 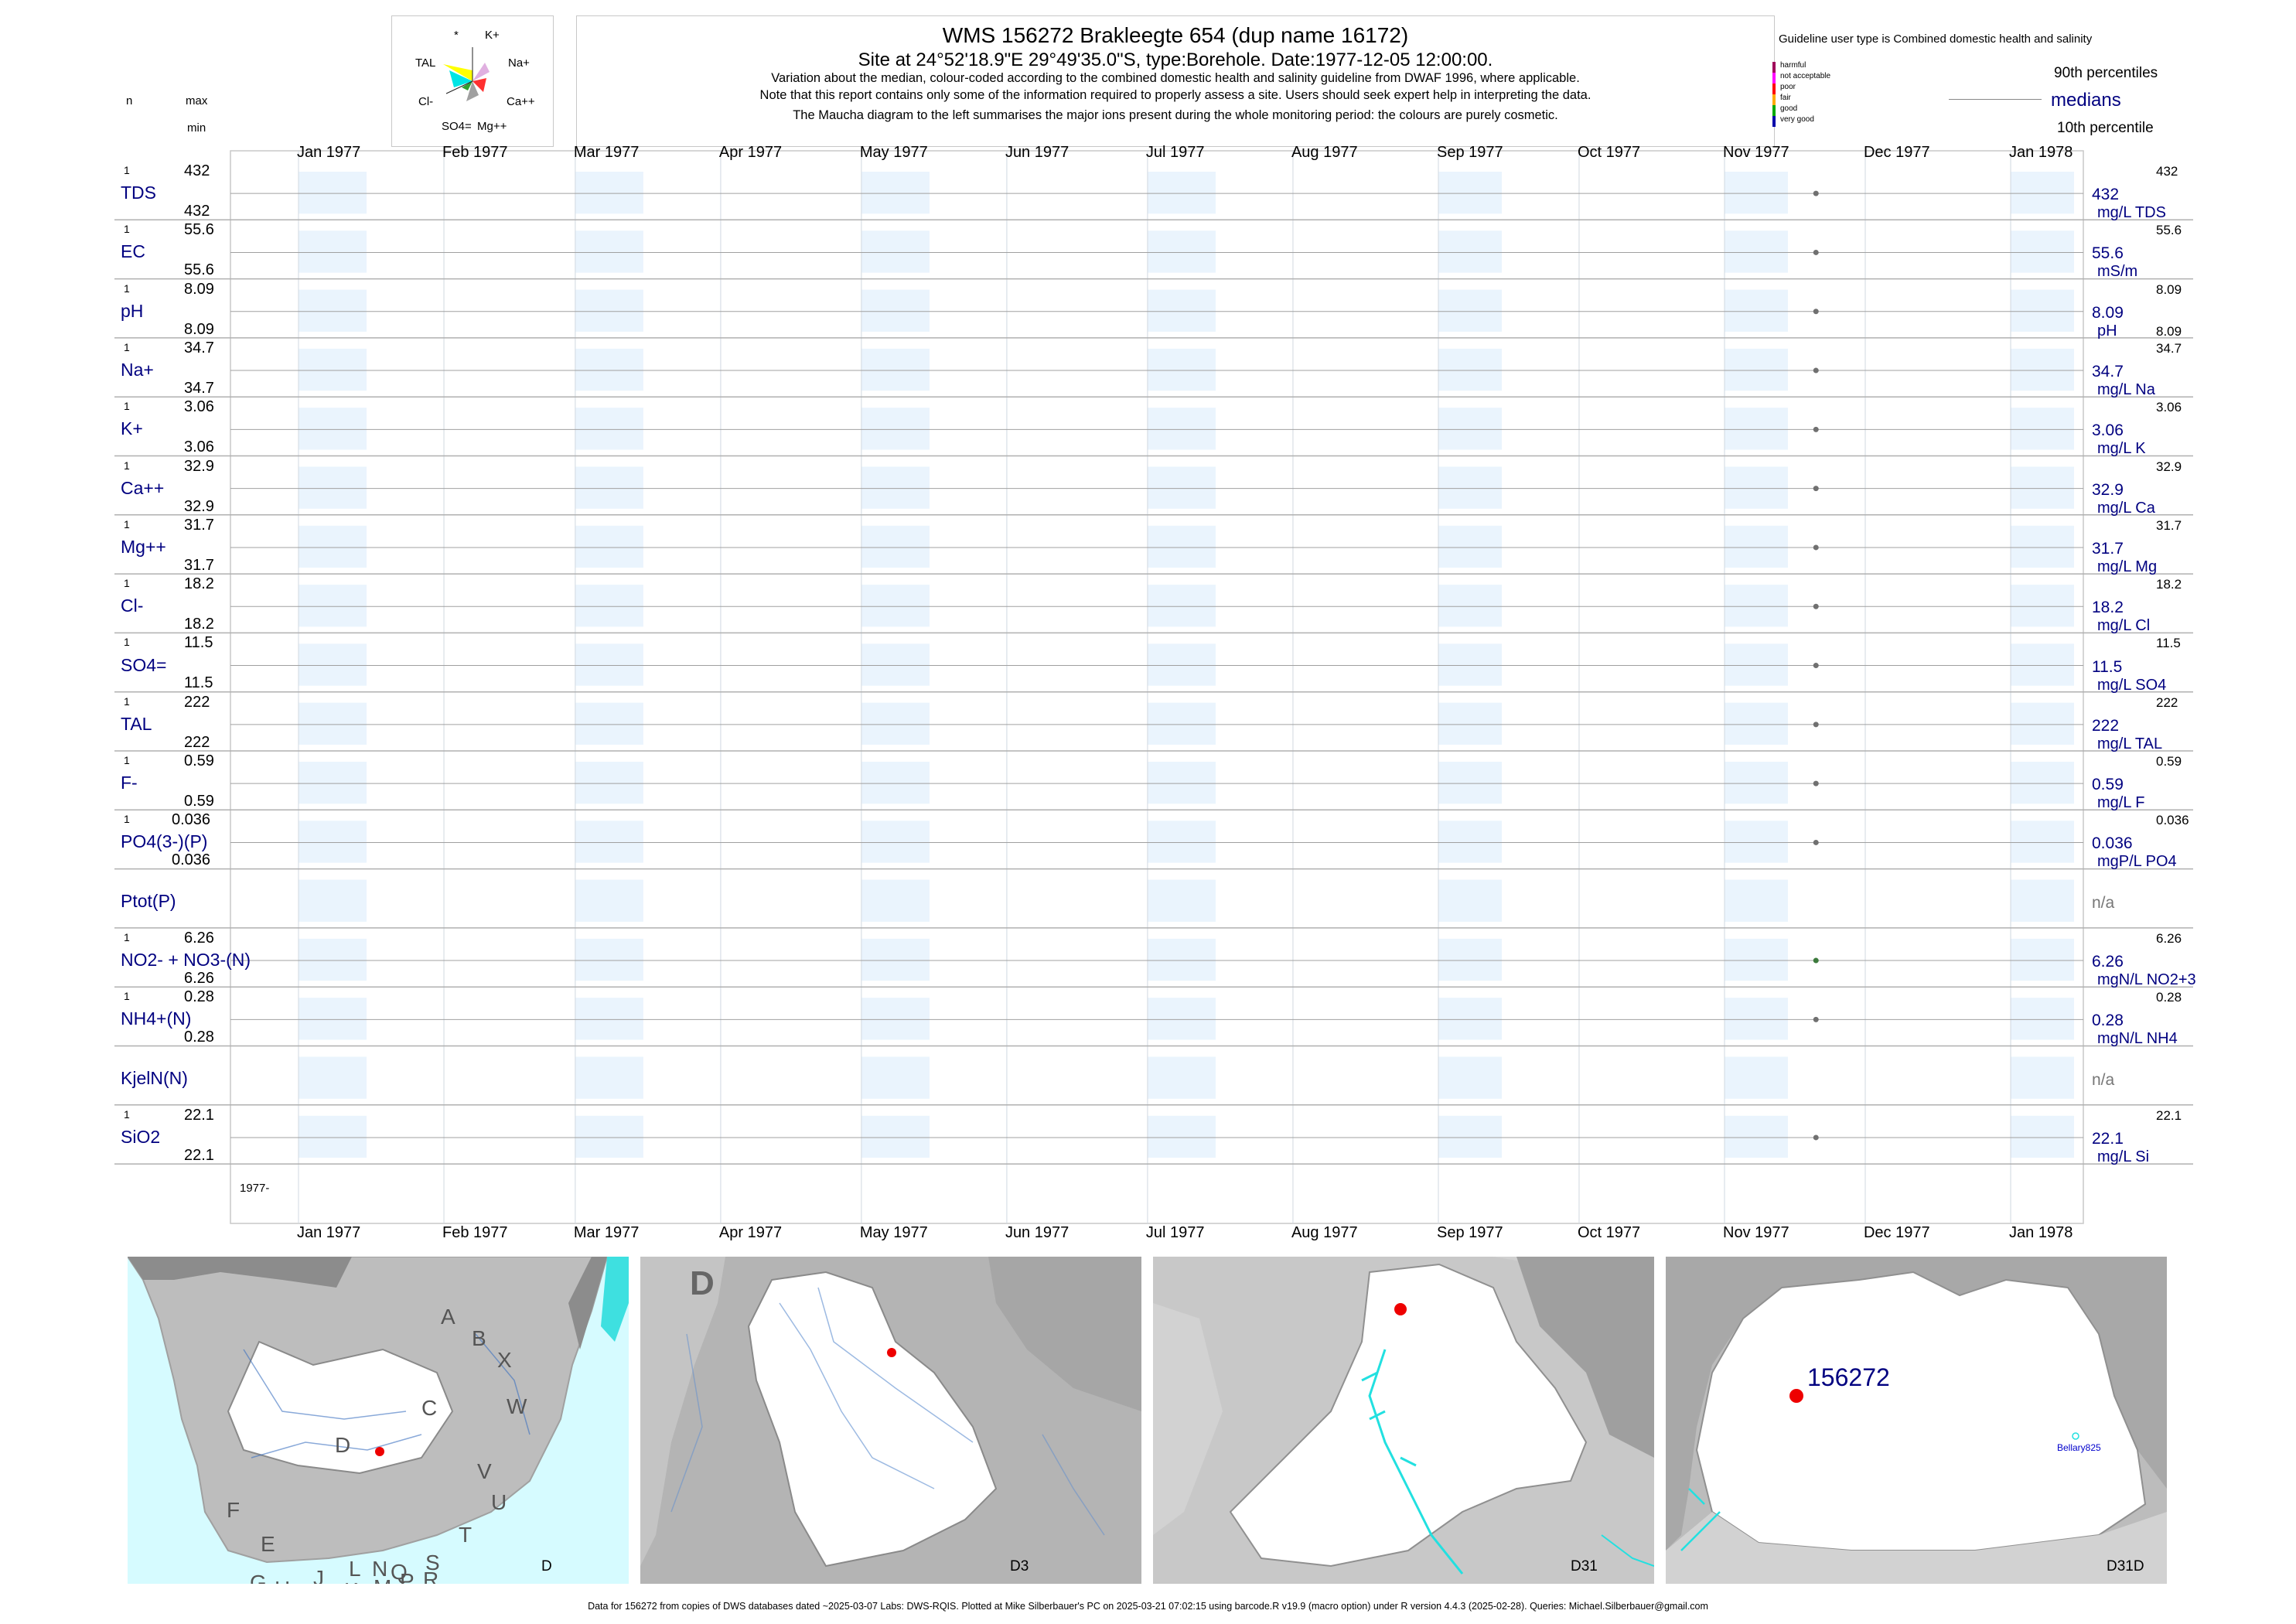 I want to click on maucha-label-2: TAL, so click(x=425, y=63).